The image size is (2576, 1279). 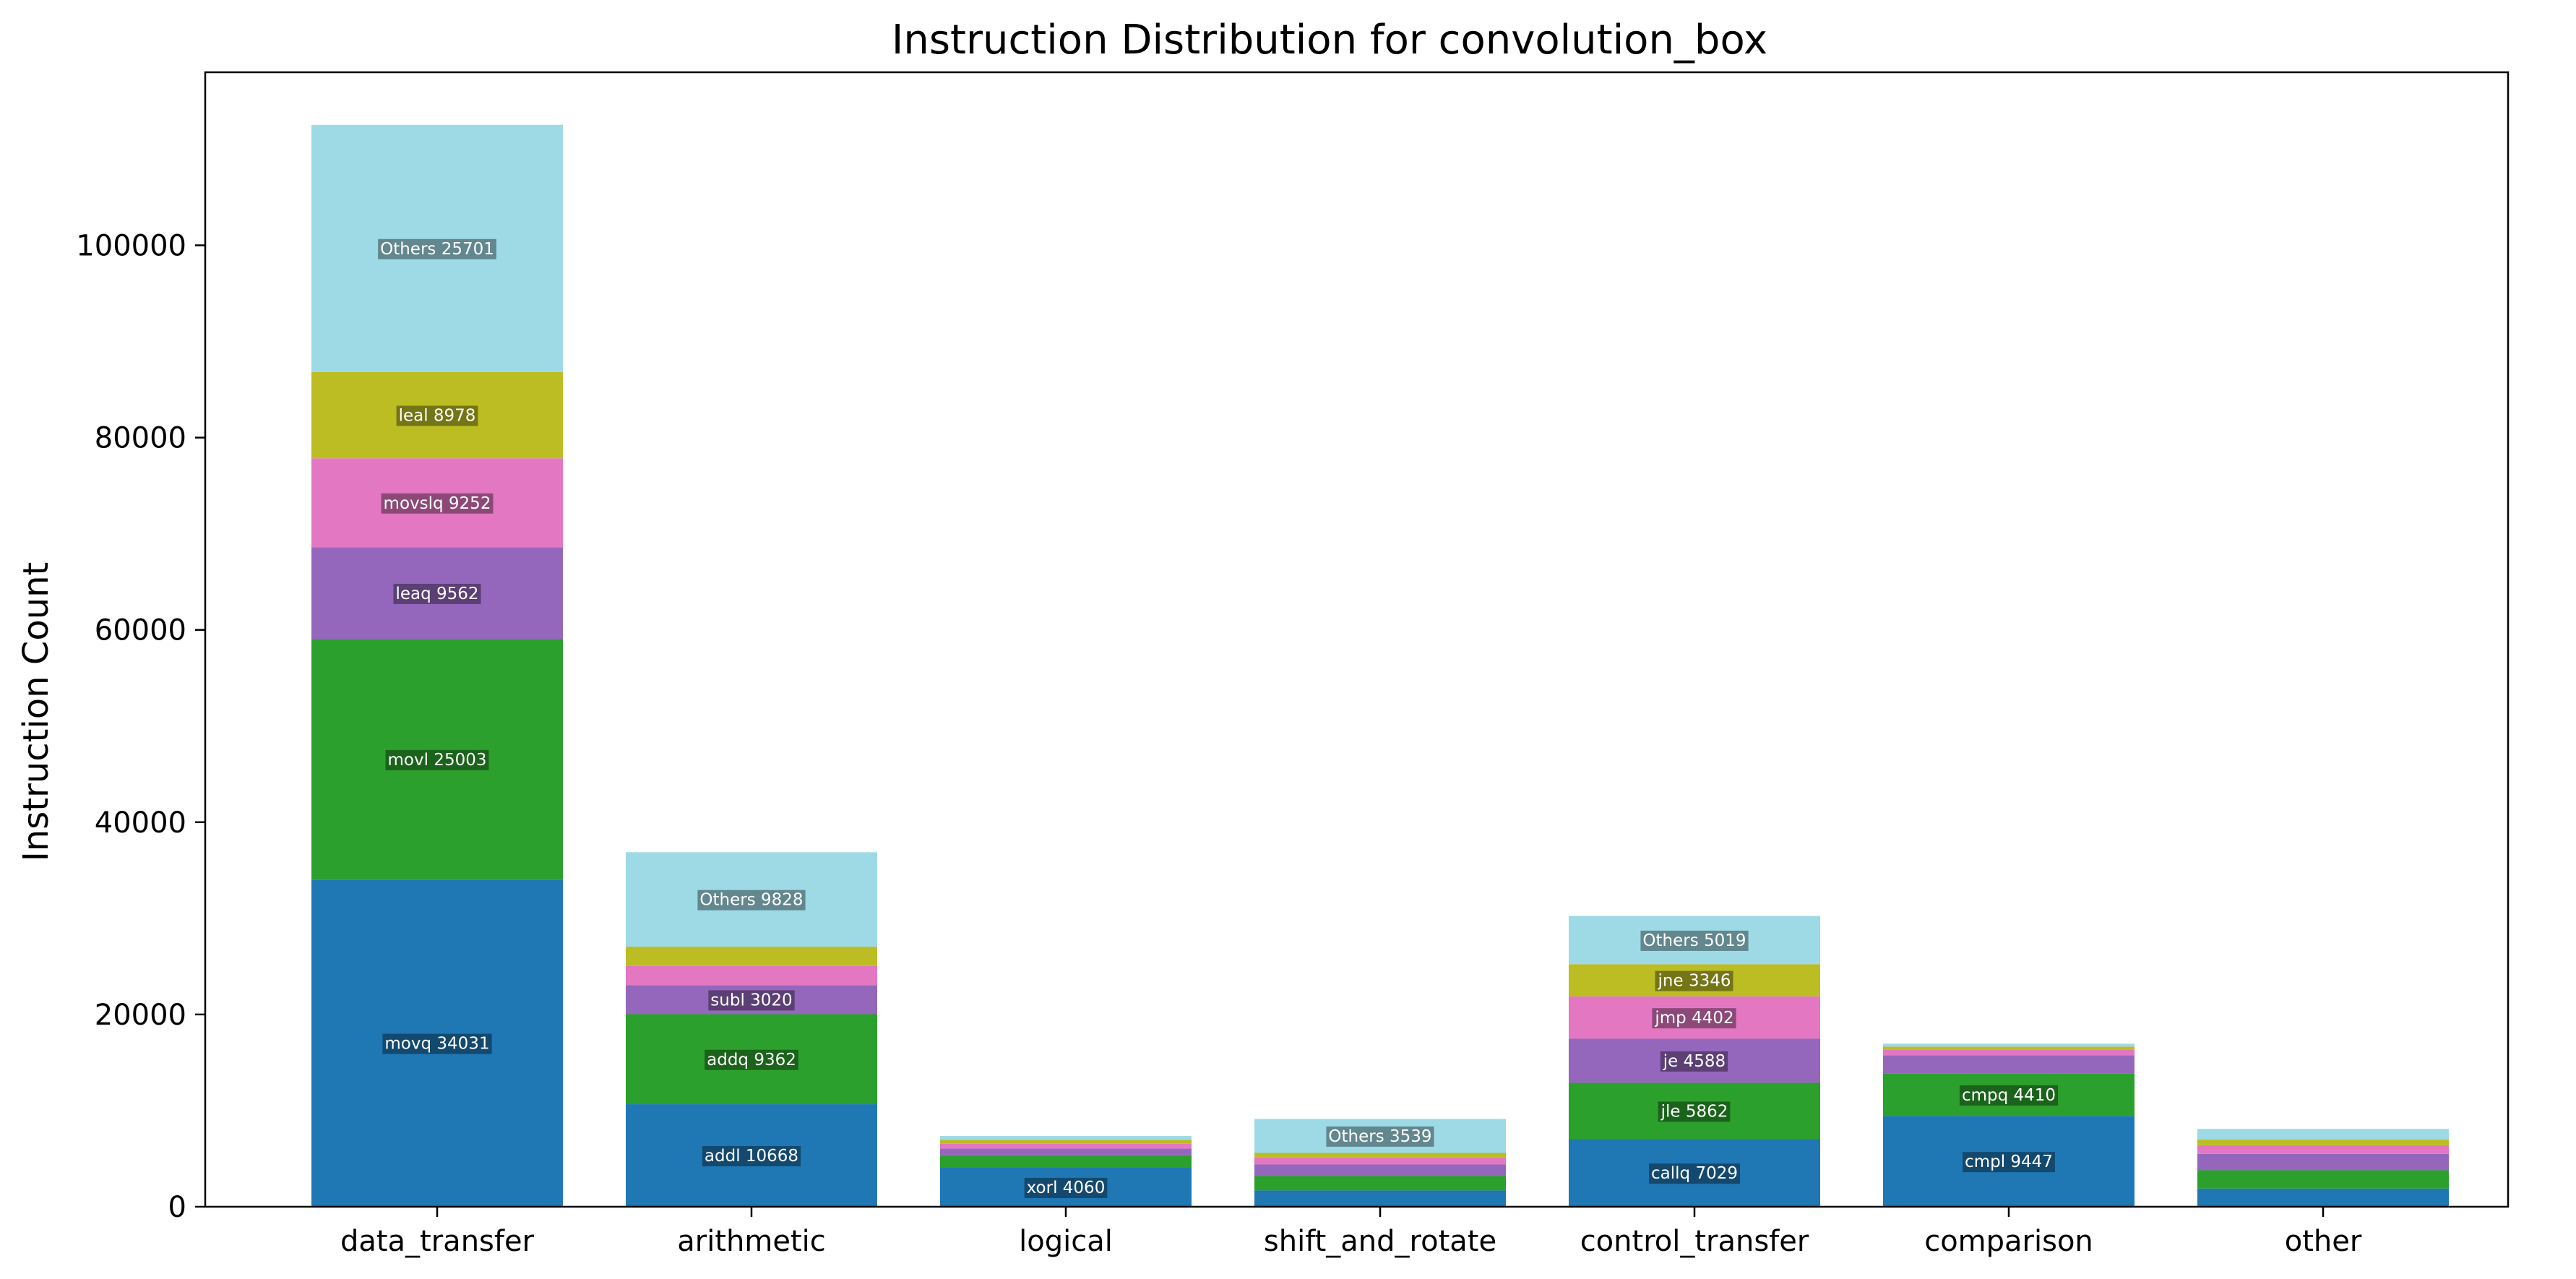 What do you see at coordinates (140, 1015) in the screenshot?
I see `y-tick-label: 20000` at bounding box center [140, 1015].